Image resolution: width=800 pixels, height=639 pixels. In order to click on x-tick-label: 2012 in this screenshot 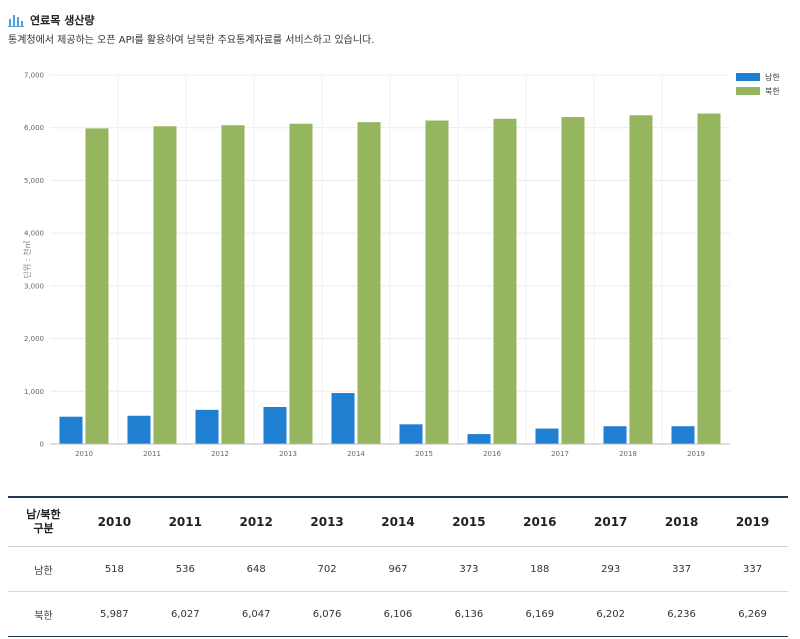, I will do `click(220, 454)`.